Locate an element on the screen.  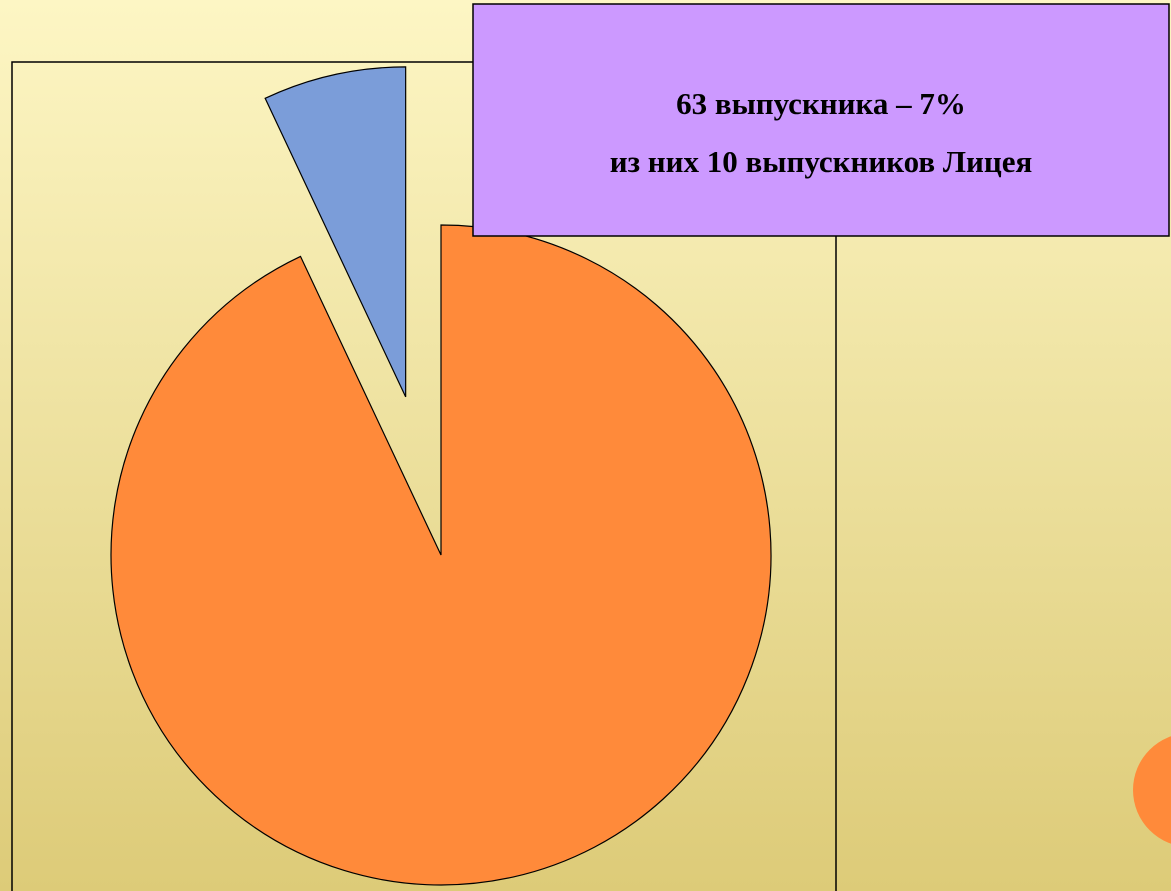
annotation-line: 63 выпускника – 7% is located at coordinates (821, 103).